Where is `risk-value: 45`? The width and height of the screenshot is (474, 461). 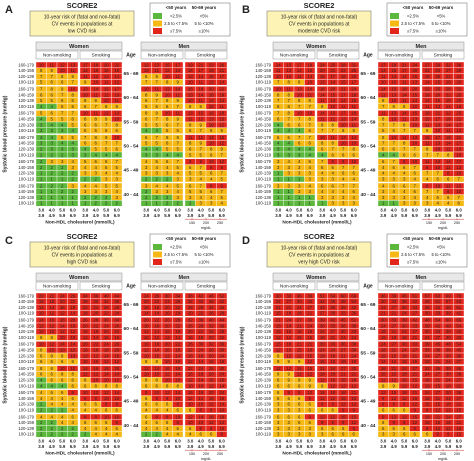 risk-value: 45 is located at coordinates (343, 320).